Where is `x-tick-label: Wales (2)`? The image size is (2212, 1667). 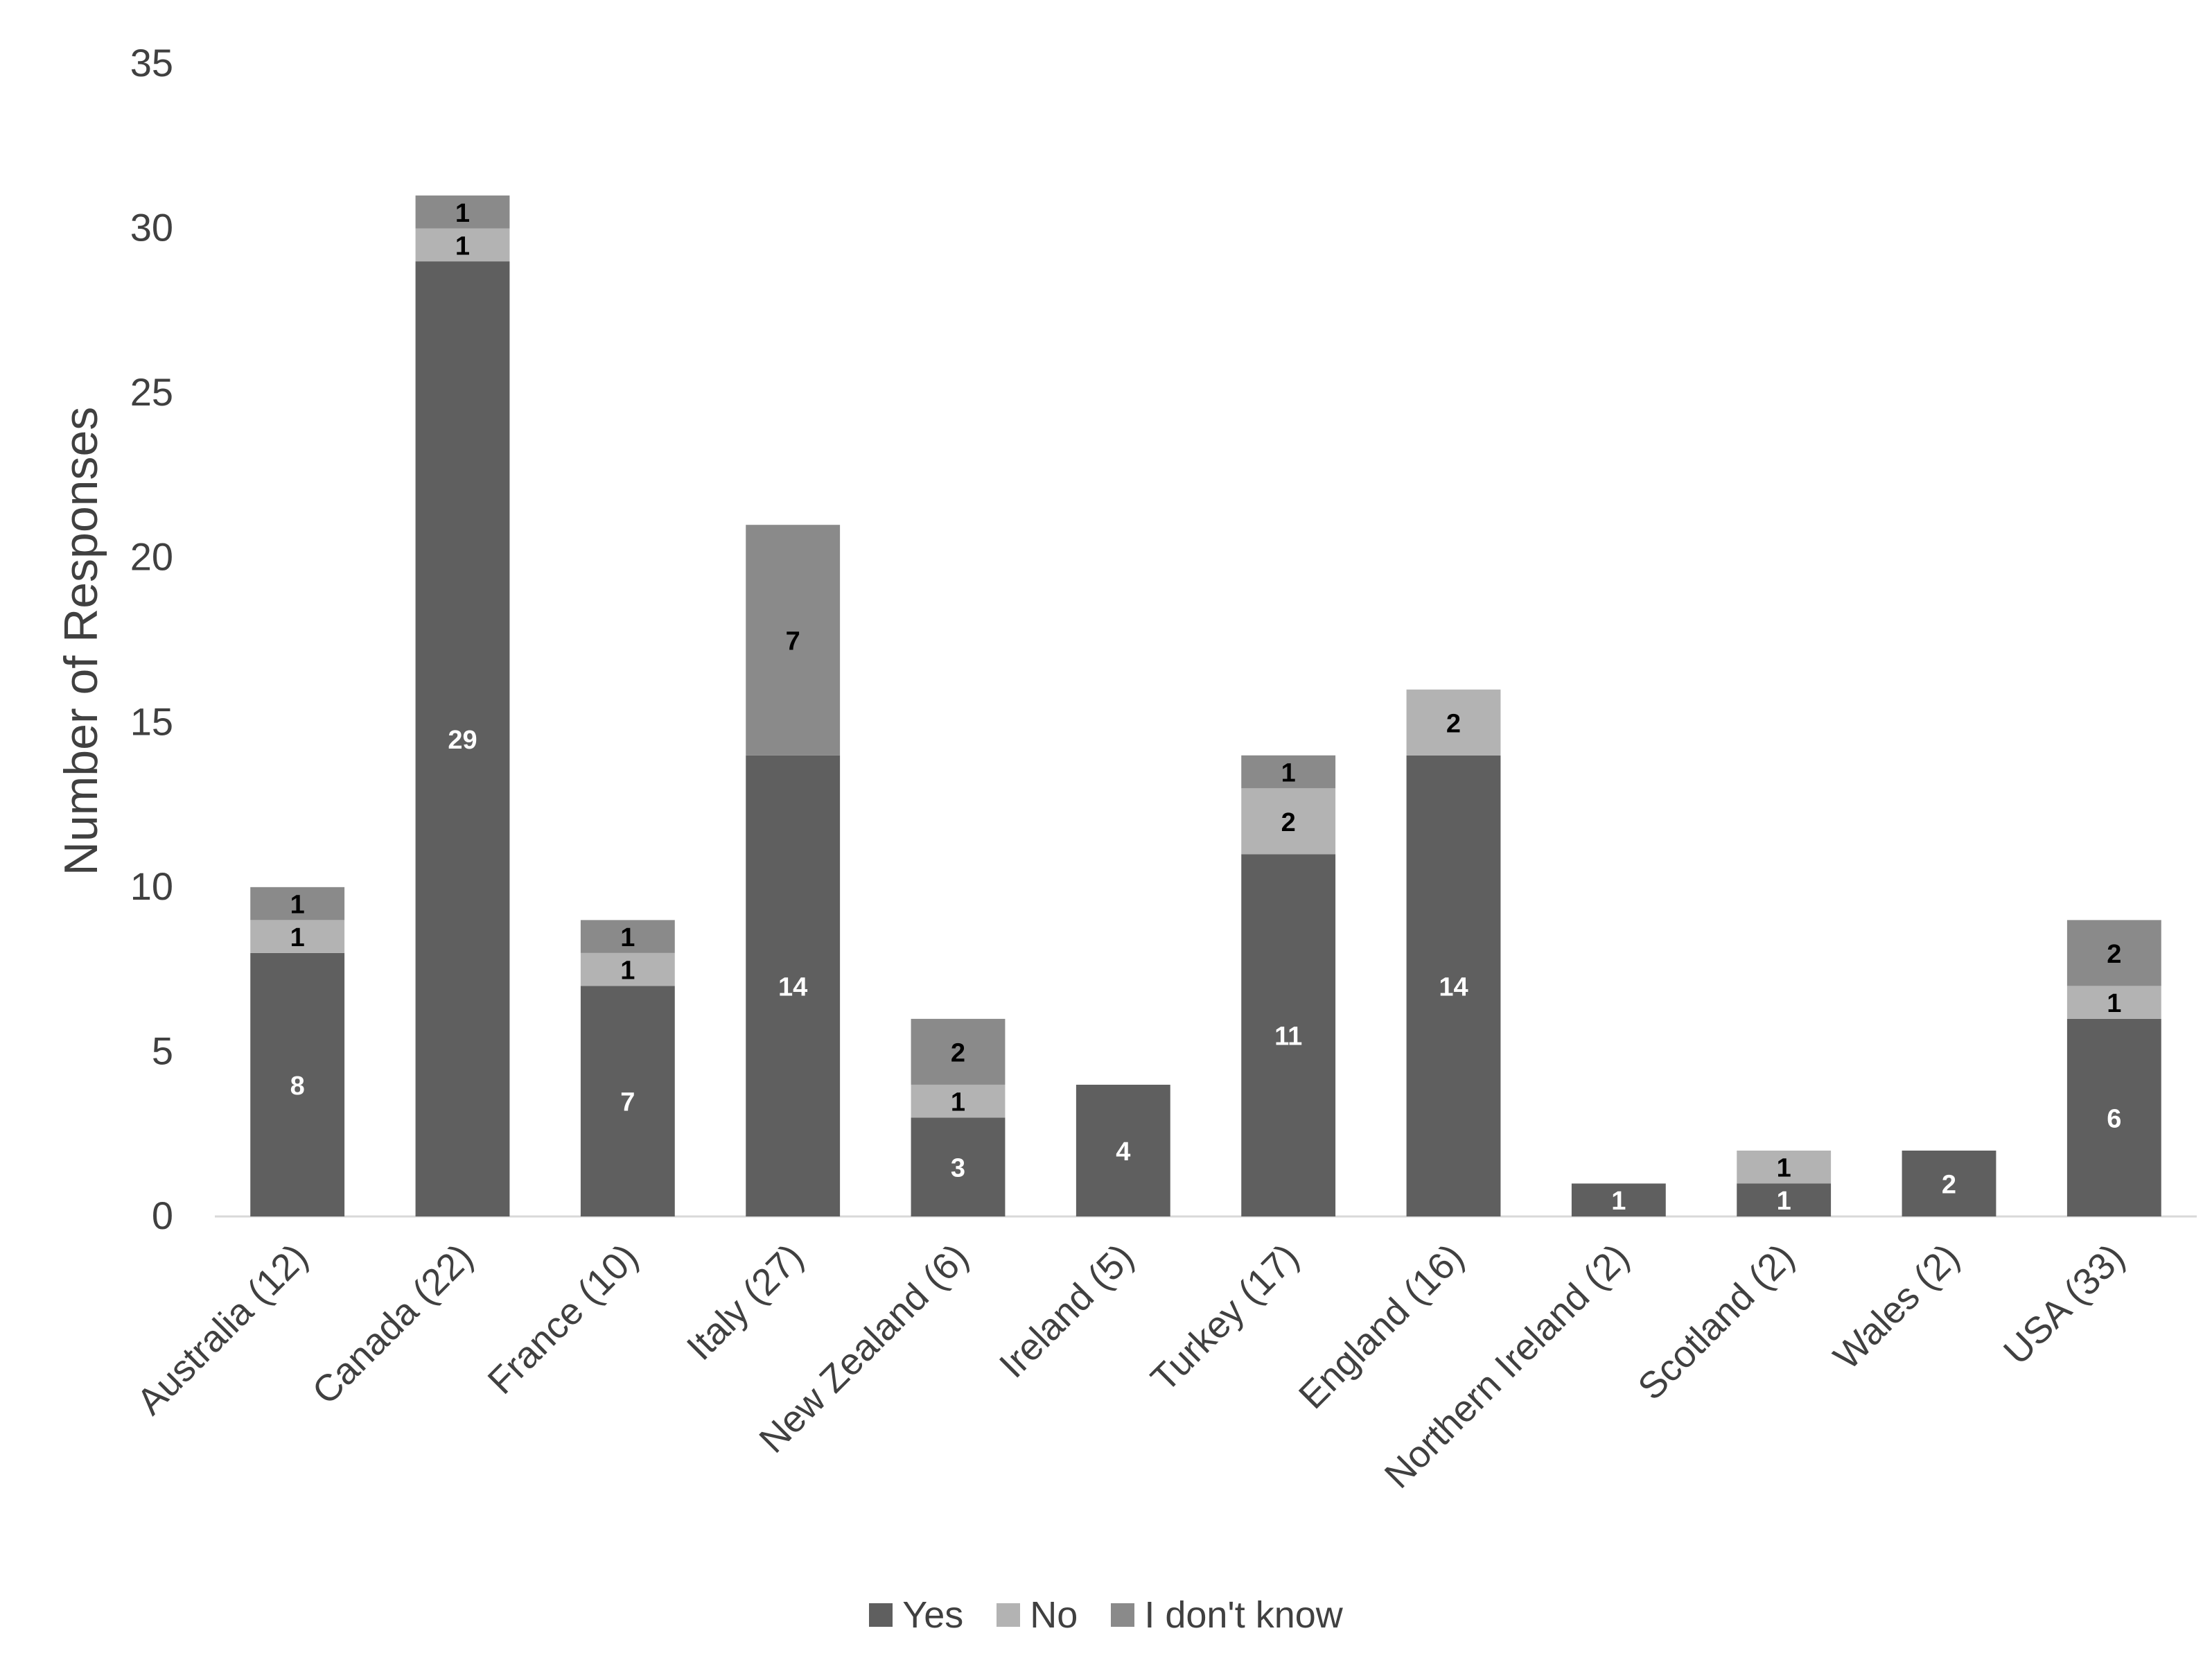 x-tick-label: Wales (2) is located at coordinates (1897, 1306).